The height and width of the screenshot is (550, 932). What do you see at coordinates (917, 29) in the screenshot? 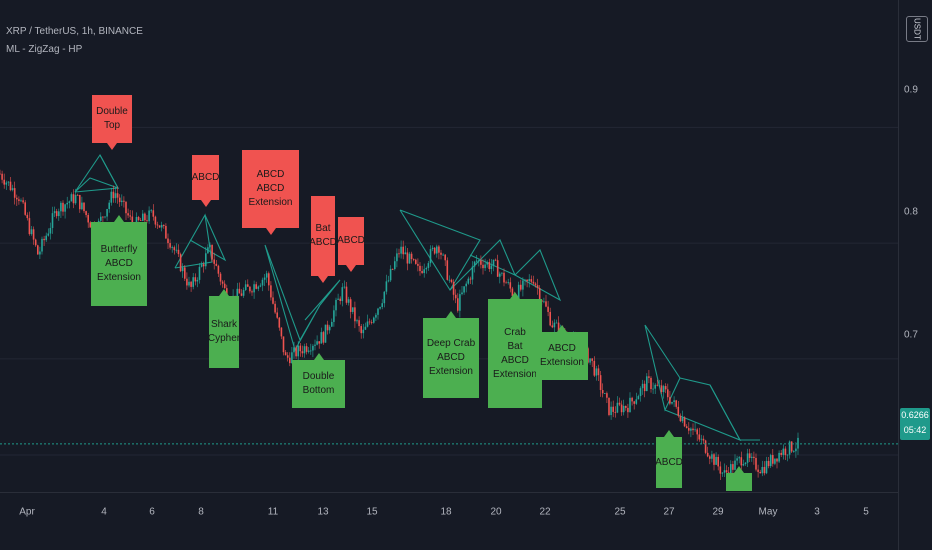
I see `currency-badge: USDT` at bounding box center [917, 29].